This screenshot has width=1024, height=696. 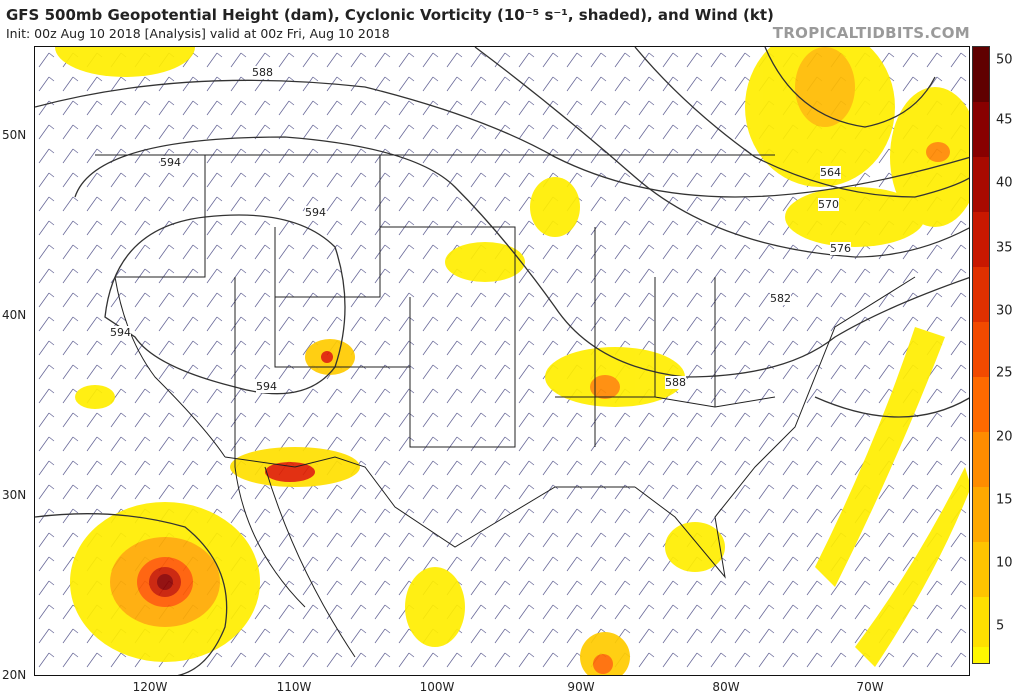 What do you see at coordinates (675, 382) in the screenshot?
I see `contour-label-588-east: 588` at bounding box center [675, 382].